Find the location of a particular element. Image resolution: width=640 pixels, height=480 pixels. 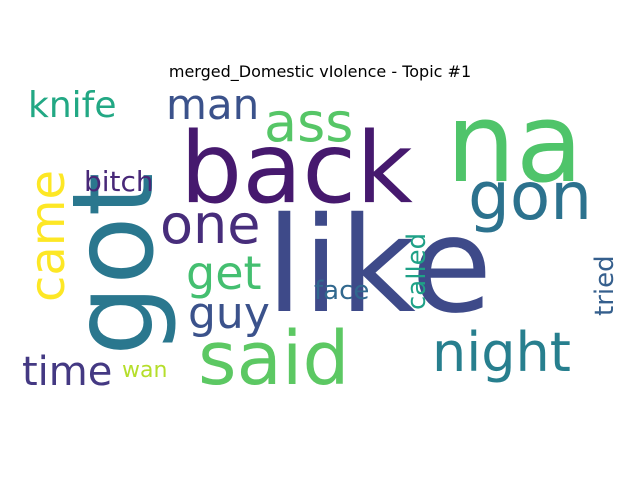

word-came: came is located at coordinates (48, 235).